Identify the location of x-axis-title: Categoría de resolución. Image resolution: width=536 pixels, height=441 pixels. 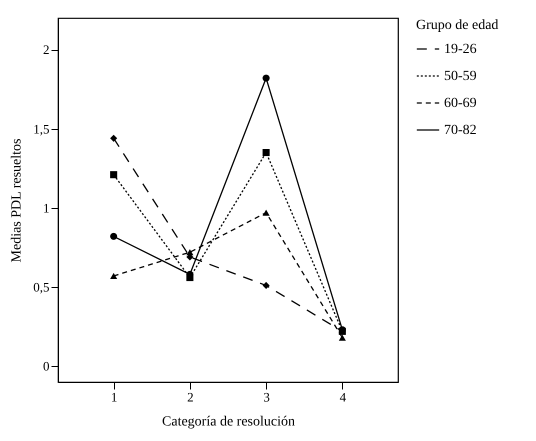
(228, 422).